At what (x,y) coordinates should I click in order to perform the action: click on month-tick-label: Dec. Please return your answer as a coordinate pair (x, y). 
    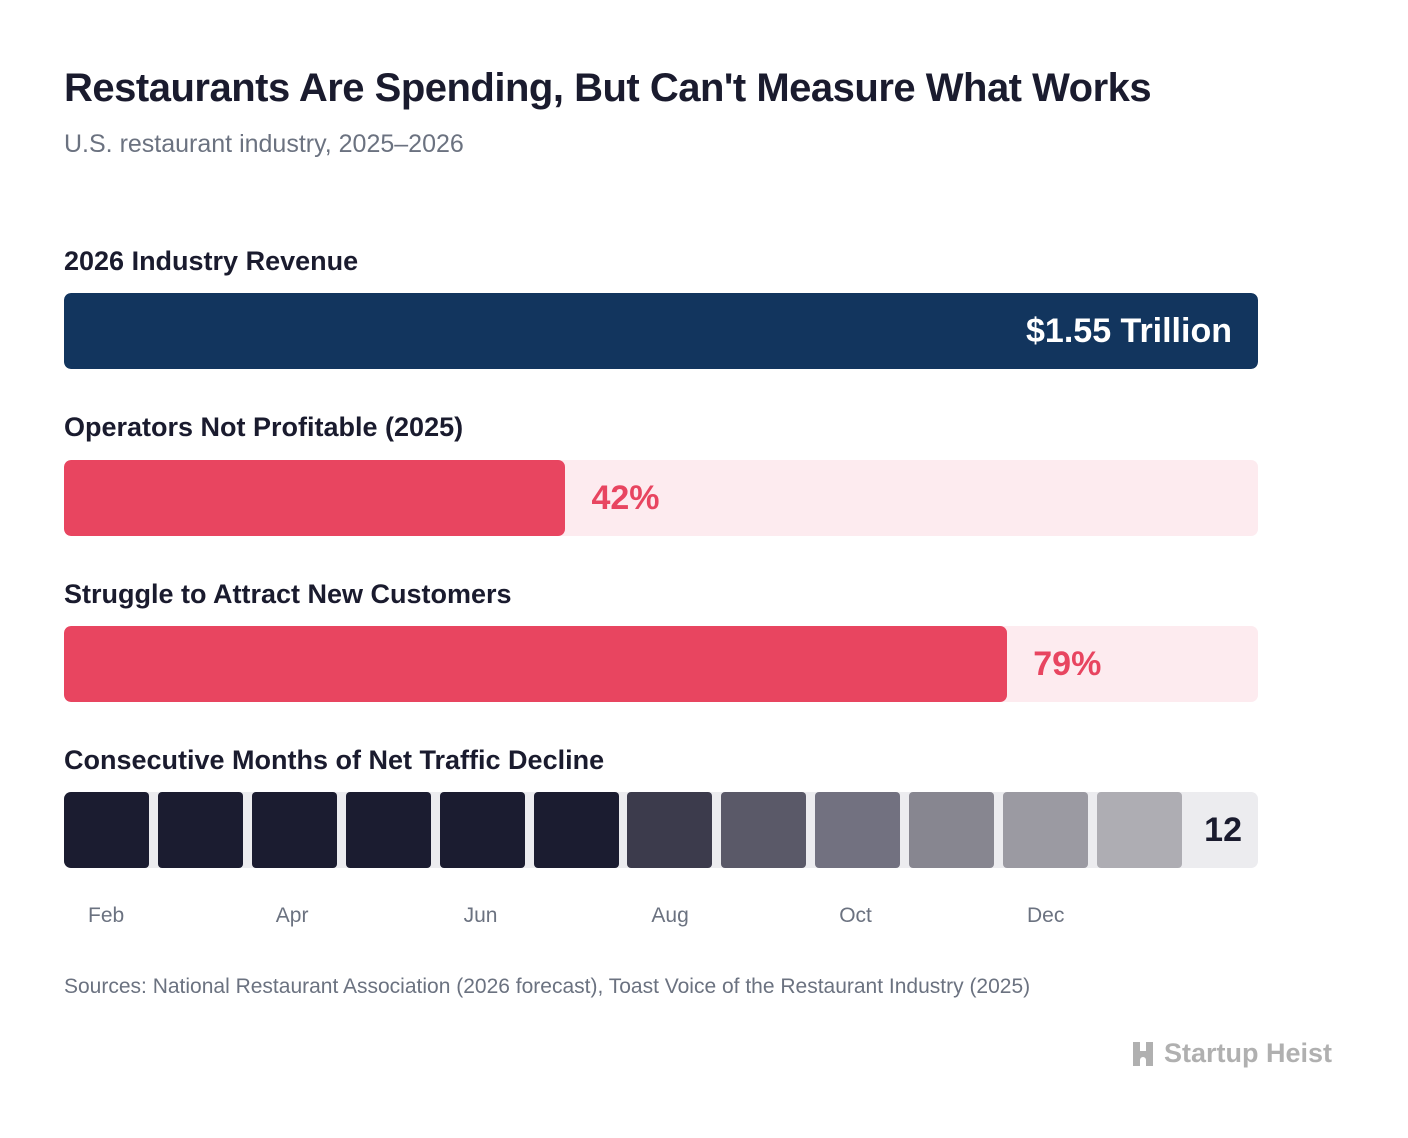
    Looking at the image, I should click on (1046, 915).